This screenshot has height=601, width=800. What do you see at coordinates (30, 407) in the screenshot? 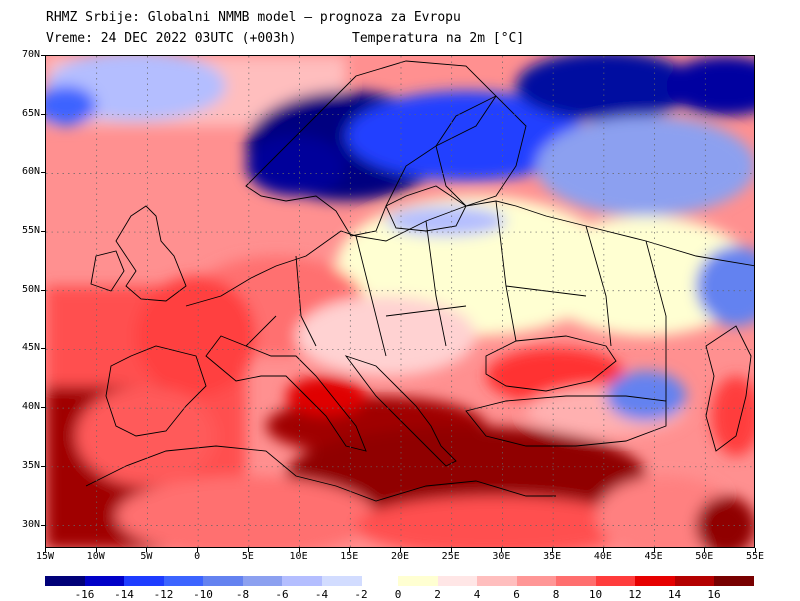
I see `latitude-label: 40N` at bounding box center [30, 407].